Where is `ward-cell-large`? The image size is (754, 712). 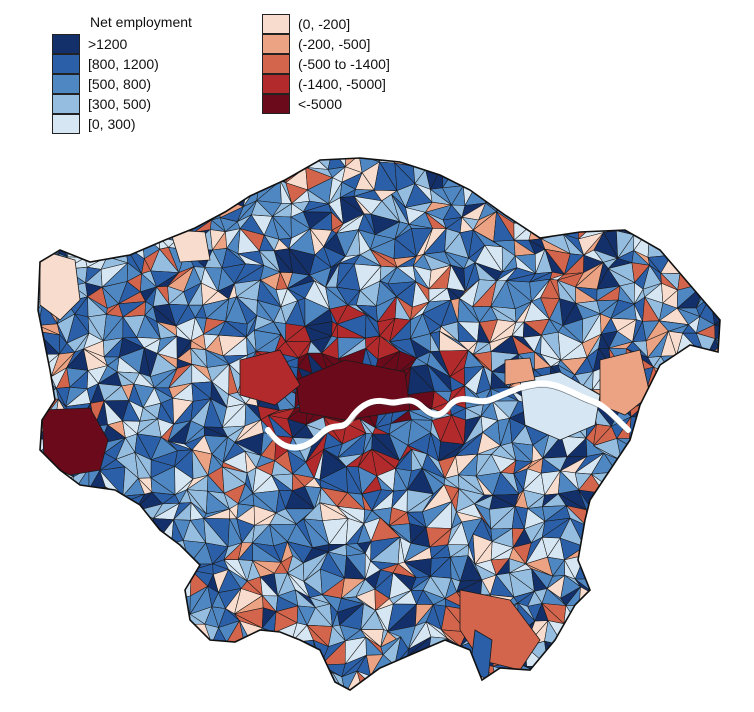
ward-cell-large is located at coordinates (560, 406).